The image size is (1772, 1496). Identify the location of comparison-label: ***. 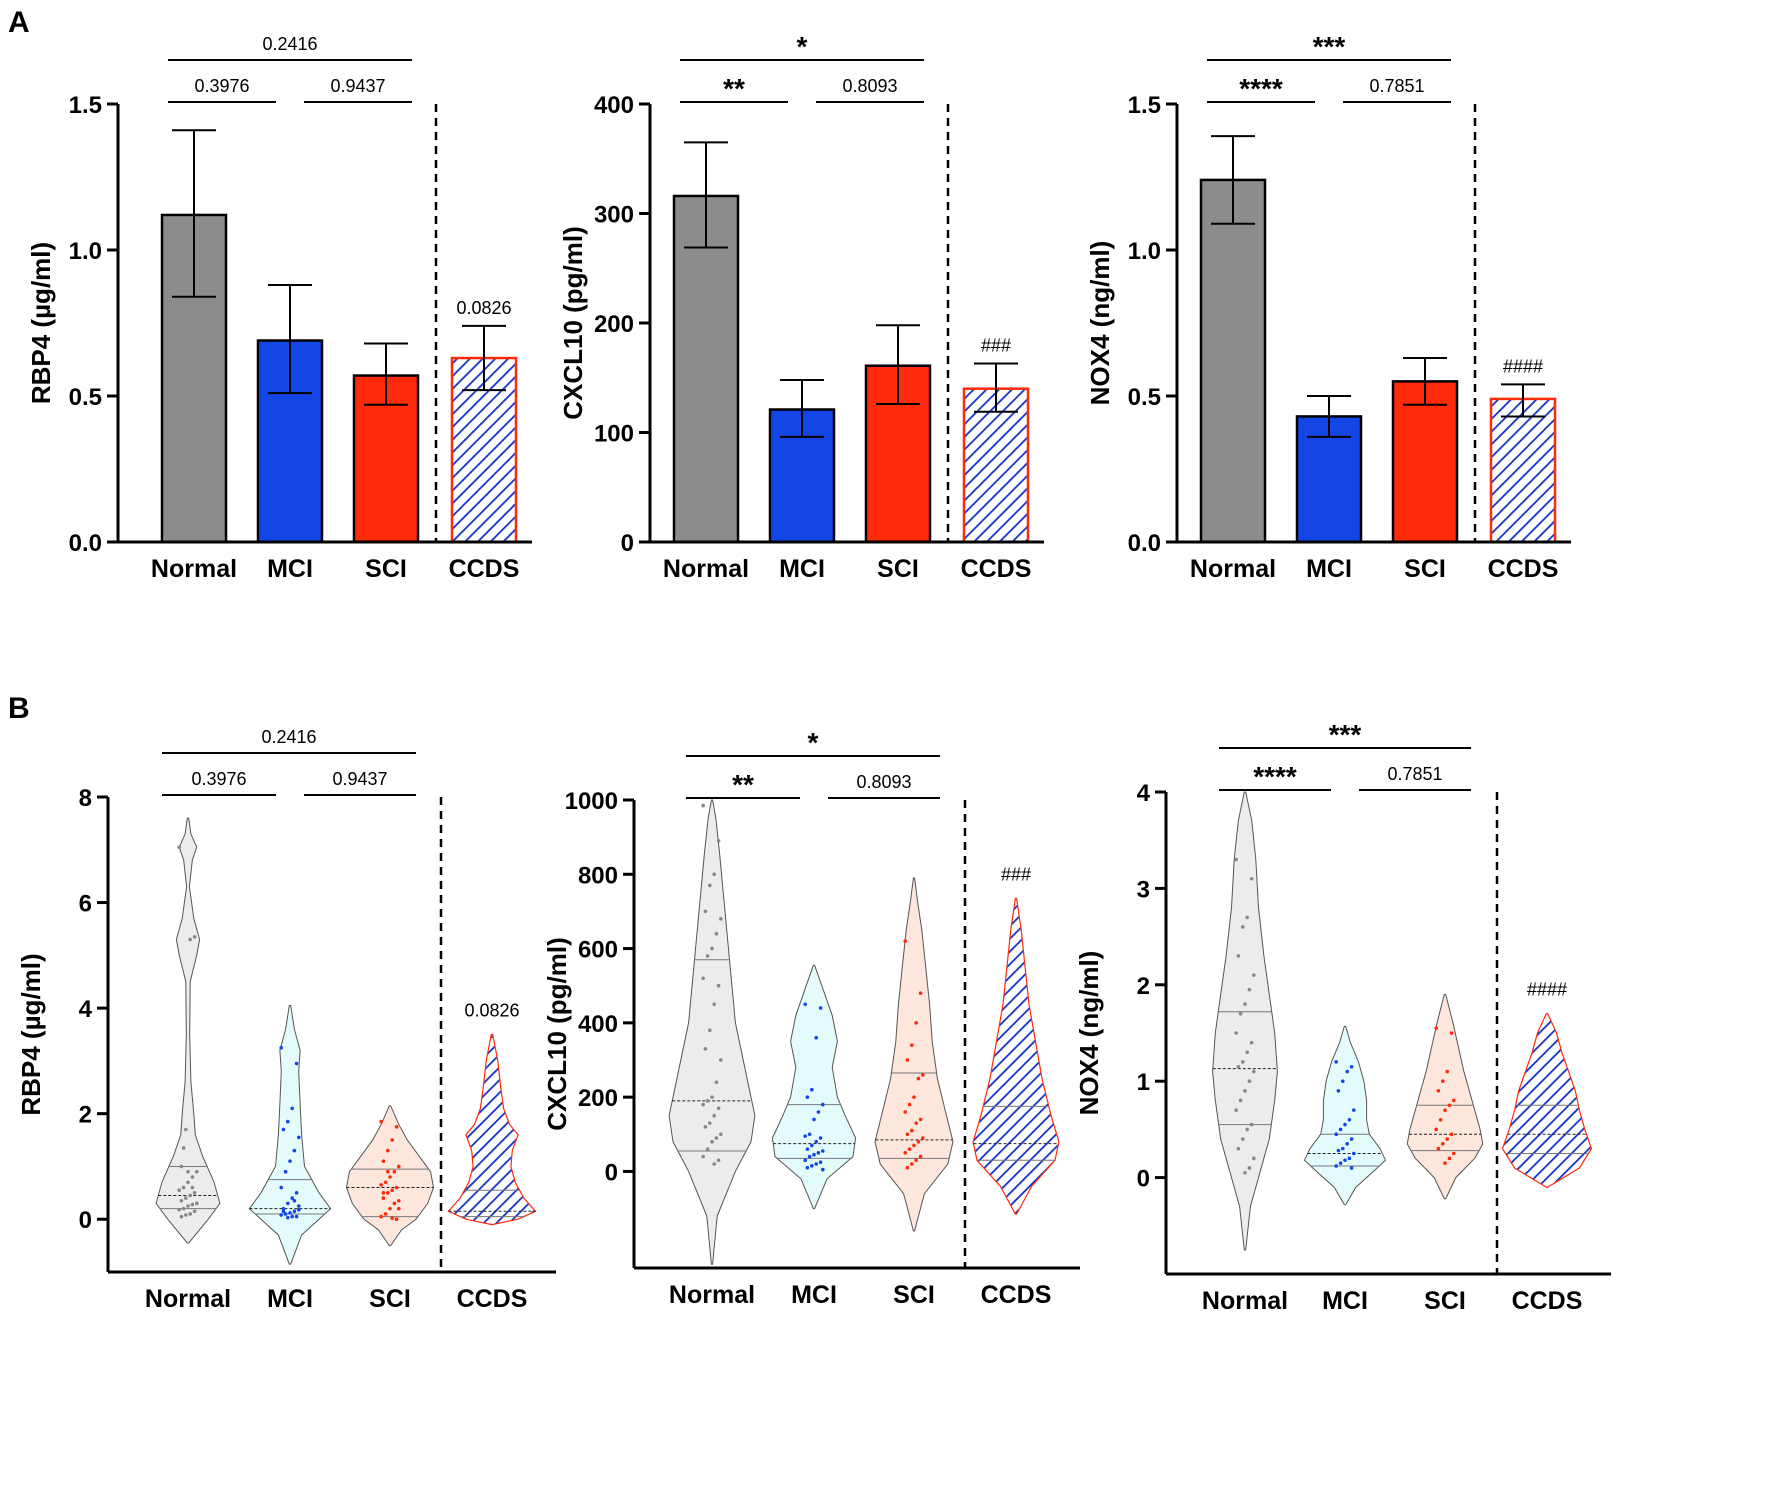
(1329, 46).